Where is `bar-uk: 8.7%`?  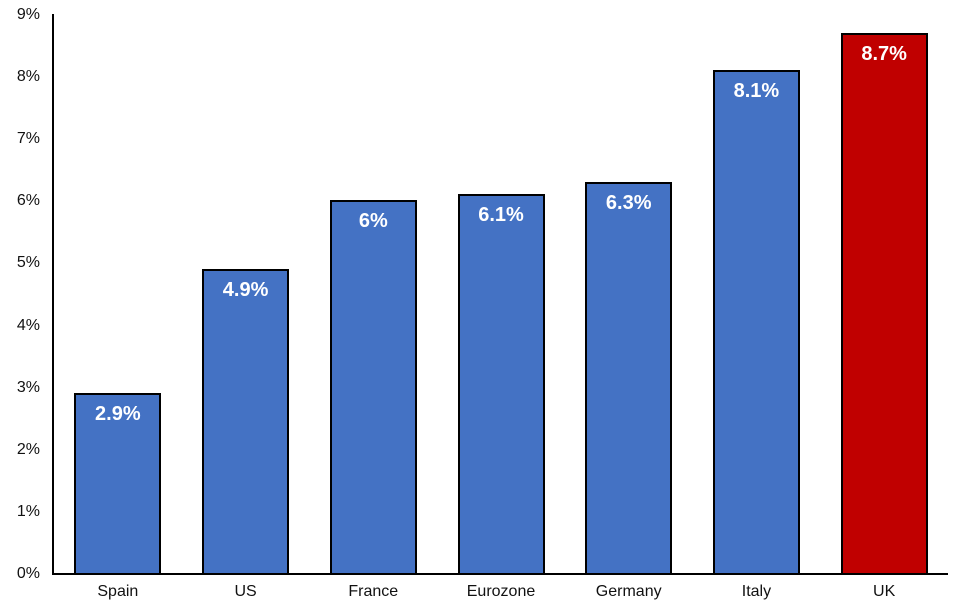
bar-uk: 8.7% is located at coordinates (884, 303).